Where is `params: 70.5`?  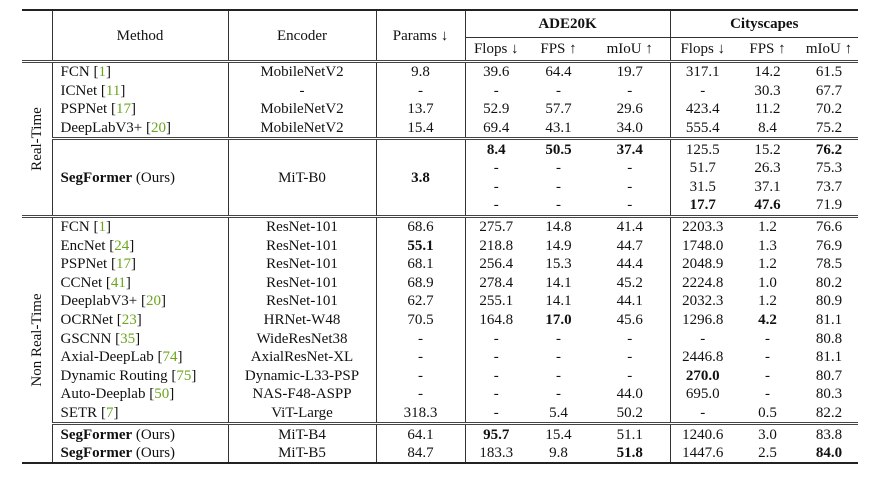 params: 70.5 is located at coordinates (420, 320).